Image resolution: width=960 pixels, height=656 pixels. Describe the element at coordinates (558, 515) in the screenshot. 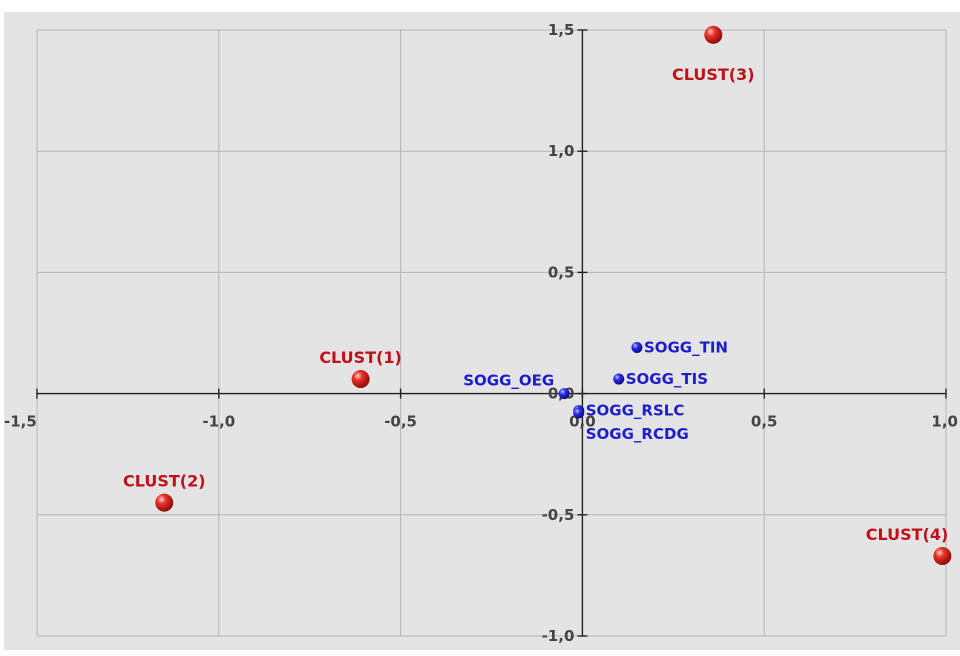

I see `y-tick-label: -0,5` at that location.